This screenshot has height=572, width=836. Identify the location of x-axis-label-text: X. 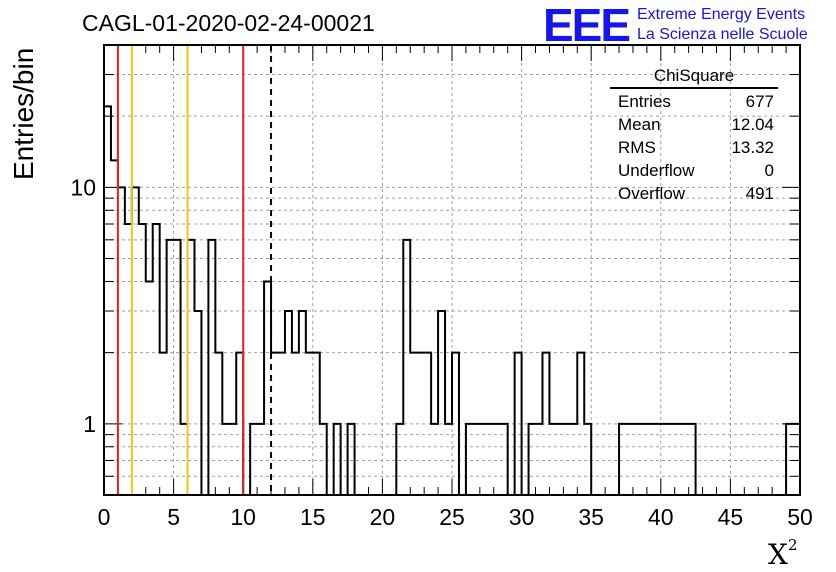
(778, 554).